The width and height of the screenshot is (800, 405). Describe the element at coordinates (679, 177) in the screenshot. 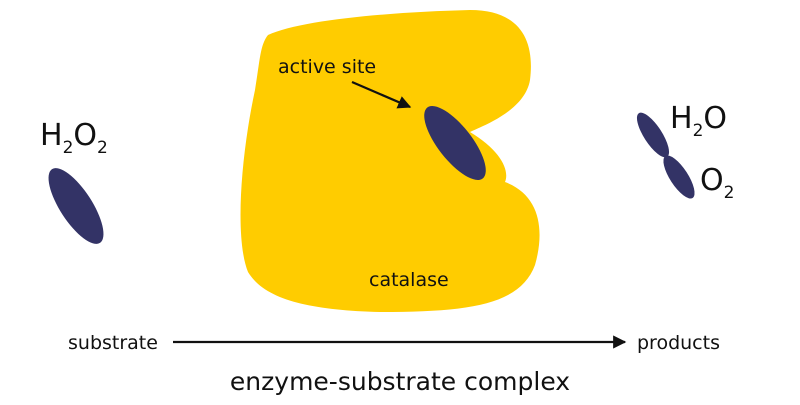

I see `o2-molecule` at that location.